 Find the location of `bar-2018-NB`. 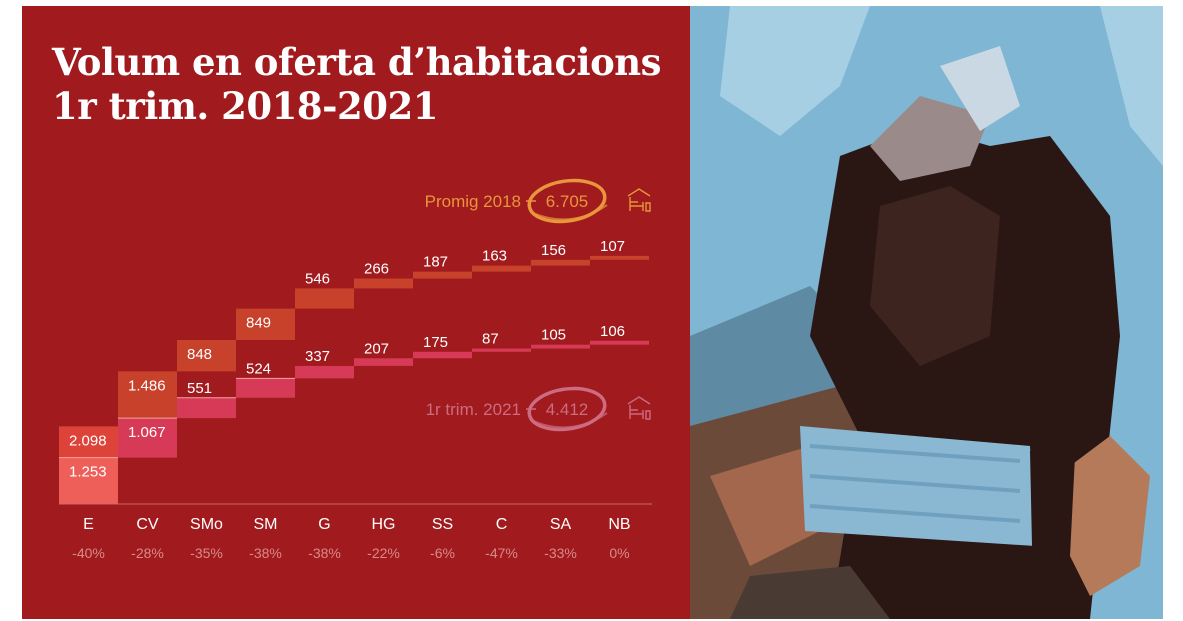

bar-2018-NB is located at coordinates (619, 257).